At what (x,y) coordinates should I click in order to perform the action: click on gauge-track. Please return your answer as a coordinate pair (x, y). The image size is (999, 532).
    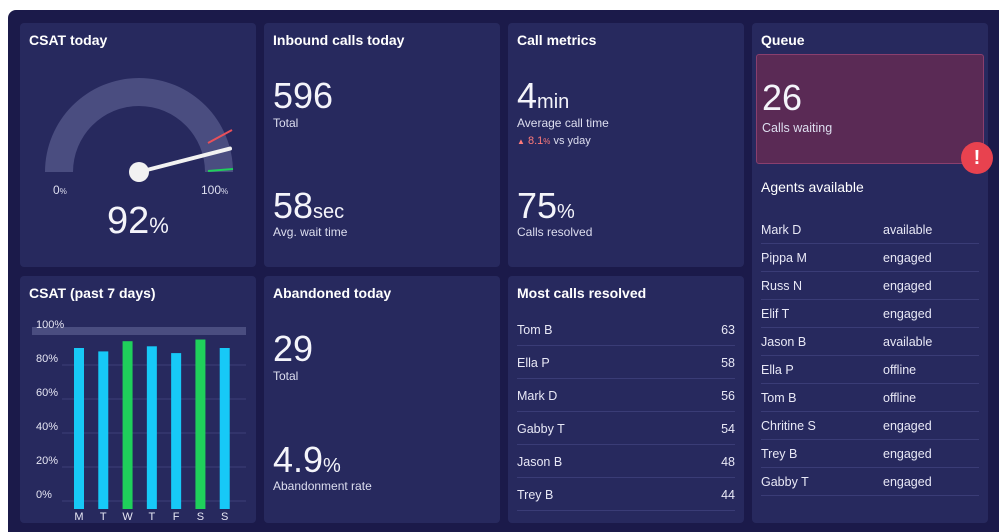
    Looking at the image, I should click on (139, 125).